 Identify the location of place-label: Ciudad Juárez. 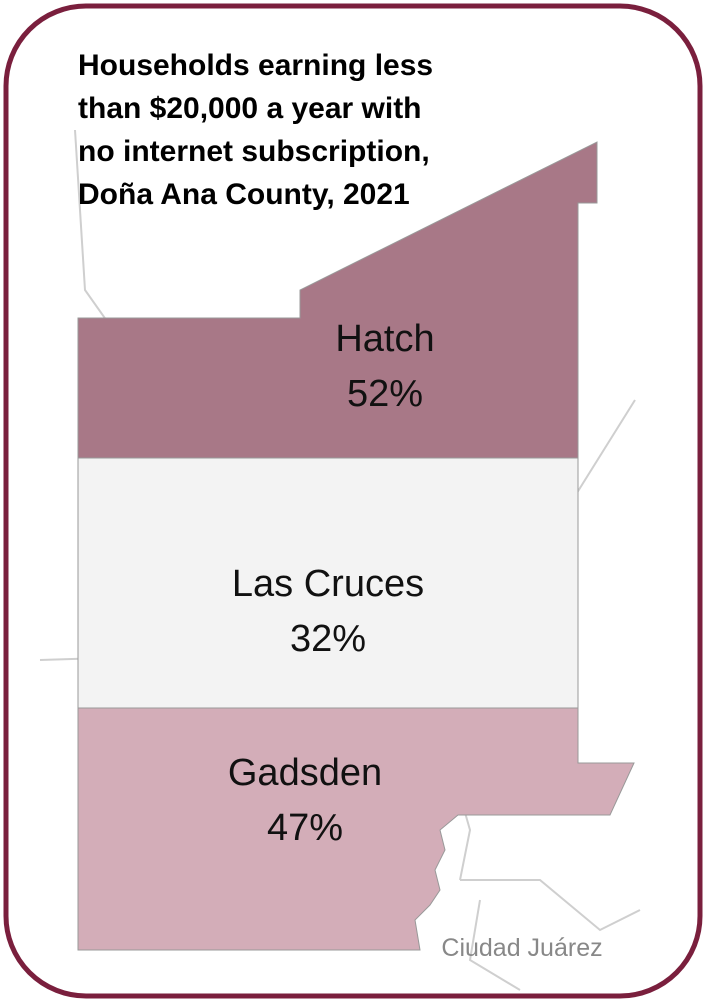
(521, 948).